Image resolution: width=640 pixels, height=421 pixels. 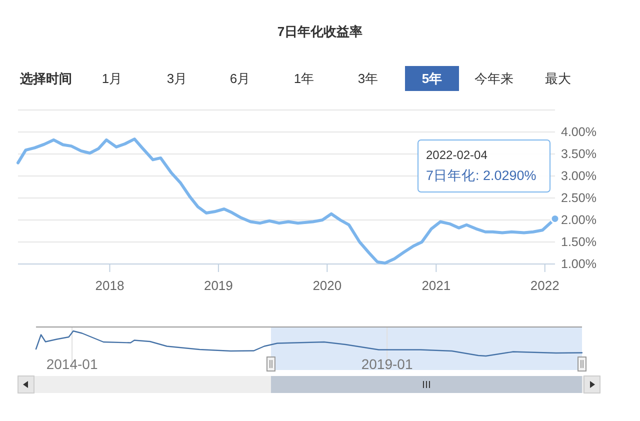 What do you see at coordinates (320, 31) in the screenshot?
I see `chart-title: 7日年化收益率` at bounding box center [320, 31].